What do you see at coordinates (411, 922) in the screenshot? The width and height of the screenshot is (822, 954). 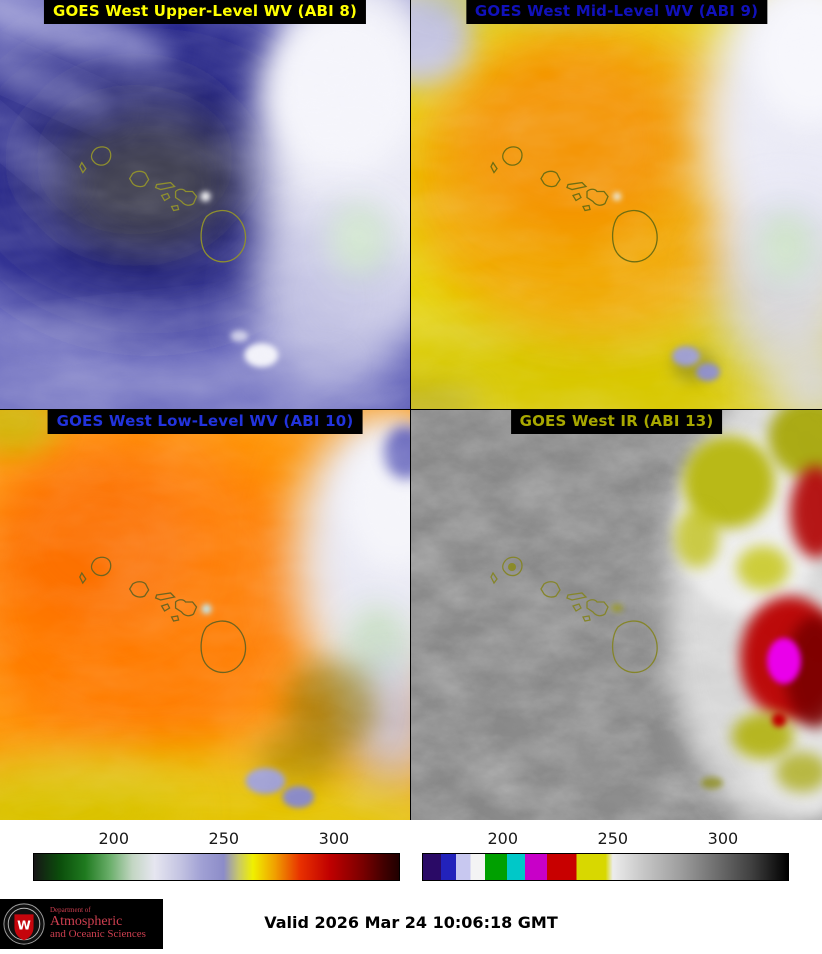 I see `valid-time-label: Valid 2026 Mar 24 10:06:18 GMT` at bounding box center [411, 922].